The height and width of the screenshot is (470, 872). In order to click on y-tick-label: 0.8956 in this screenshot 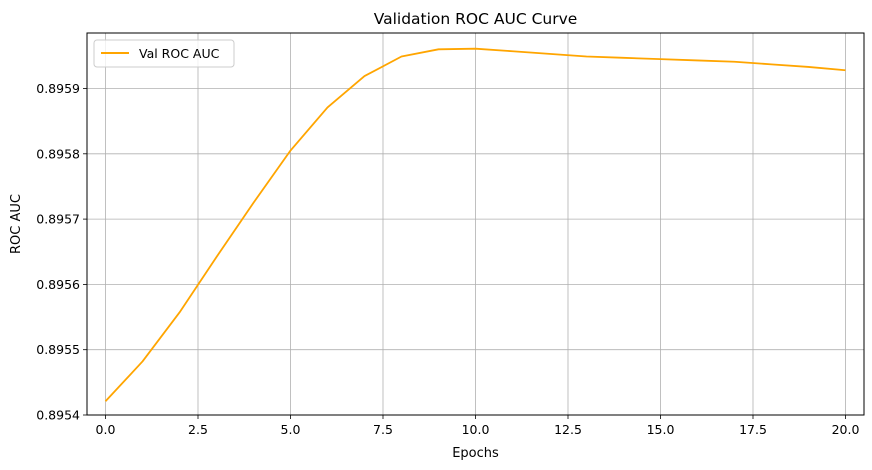, I will do `click(58, 284)`.